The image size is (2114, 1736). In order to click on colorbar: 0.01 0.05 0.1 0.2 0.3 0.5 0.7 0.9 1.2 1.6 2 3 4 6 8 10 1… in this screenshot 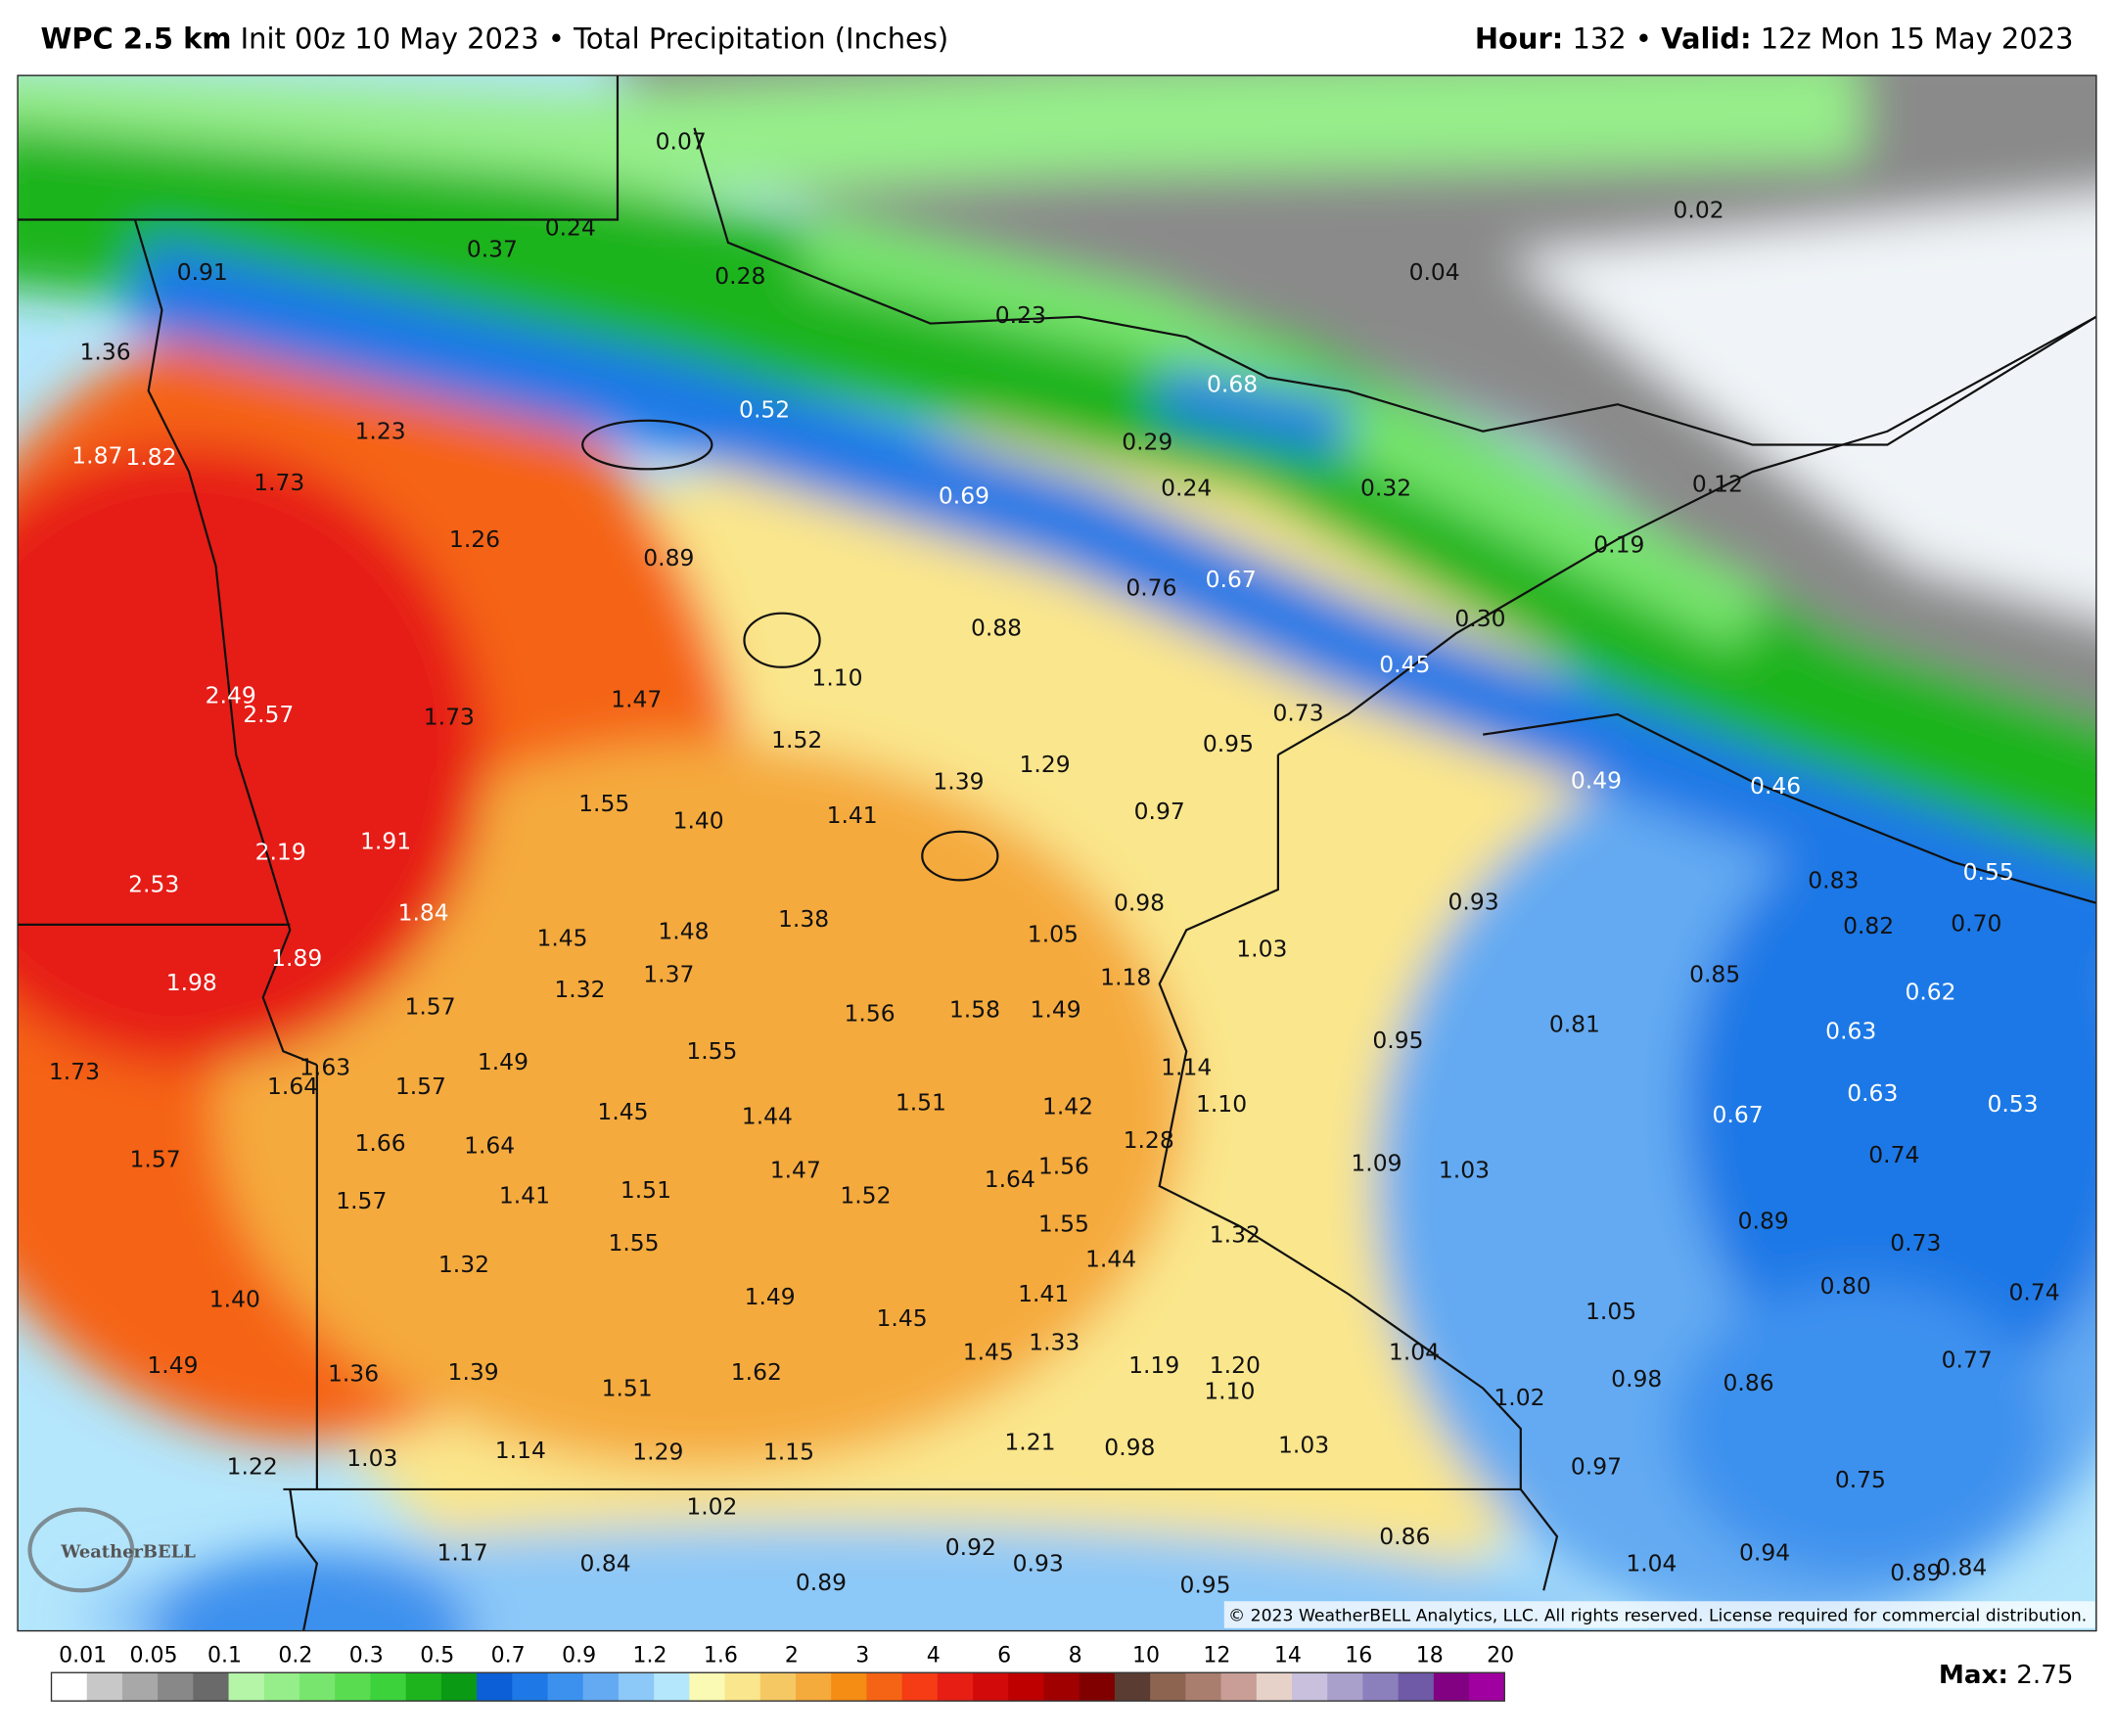, I will do `click(782, 1673)`.